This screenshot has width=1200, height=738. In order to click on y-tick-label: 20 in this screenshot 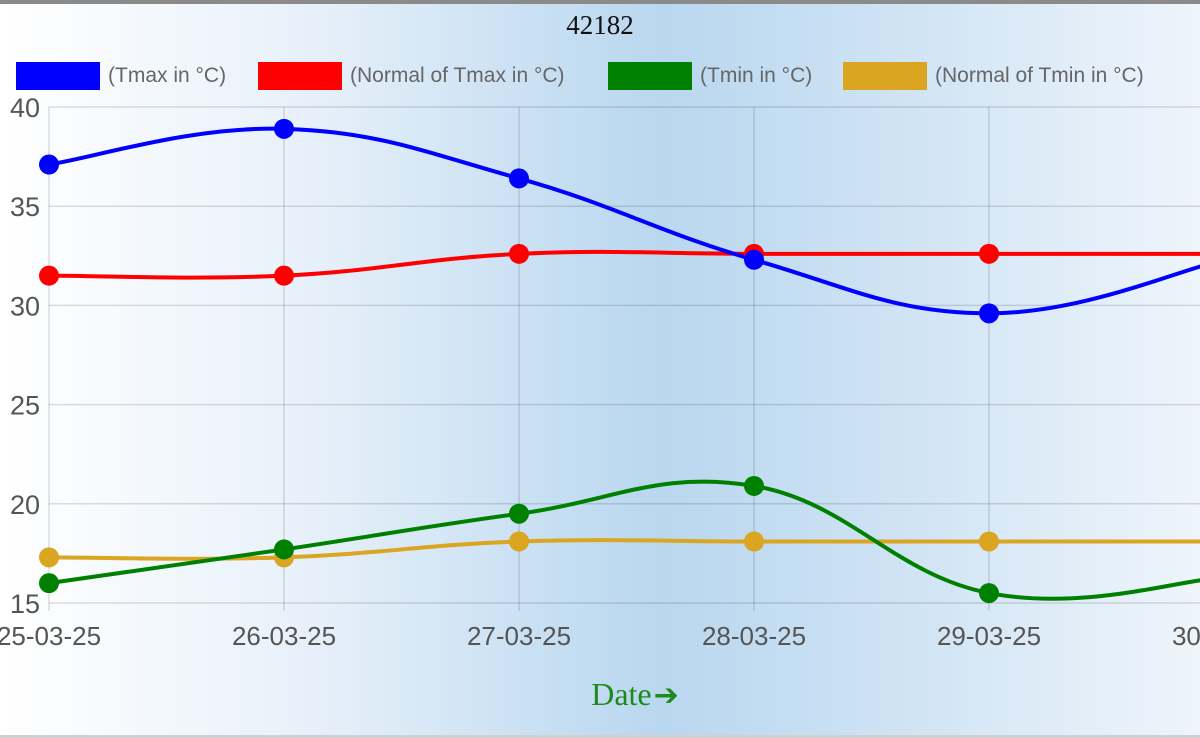, I will do `click(25, 505)`.